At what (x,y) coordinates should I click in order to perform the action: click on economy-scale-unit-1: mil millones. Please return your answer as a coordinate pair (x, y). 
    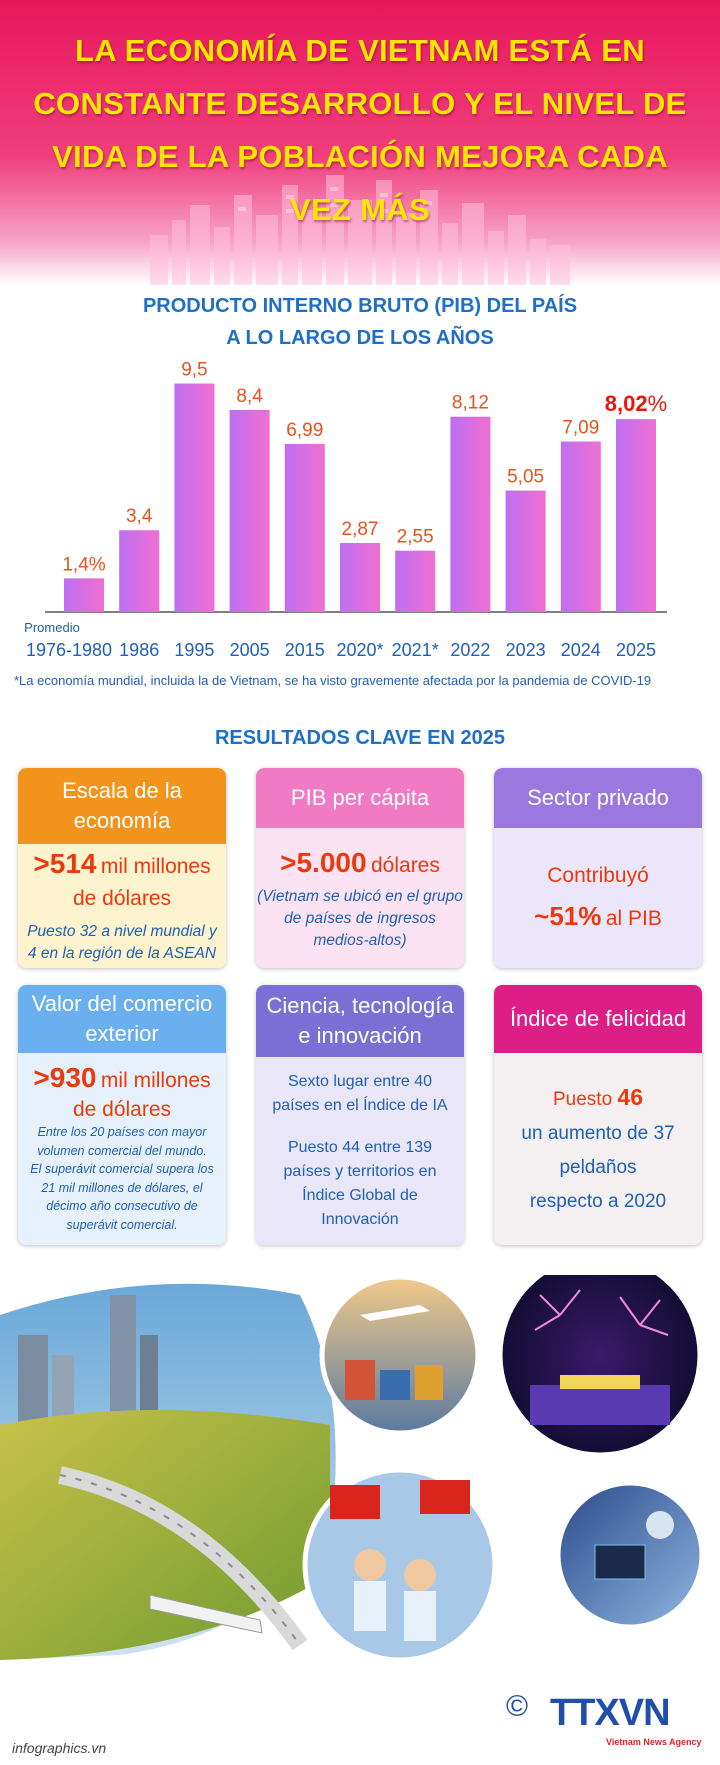
    Looking at the image, I should click on (155, 866).